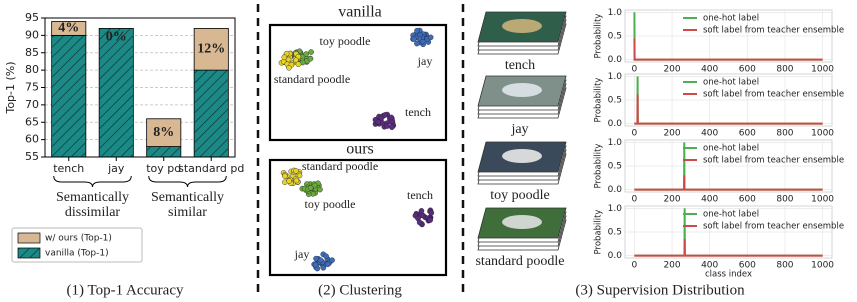 Image resolution: width=857 pixels, height=302 pixels. I want to click on x-axis-label: class index, so click(728, 275).